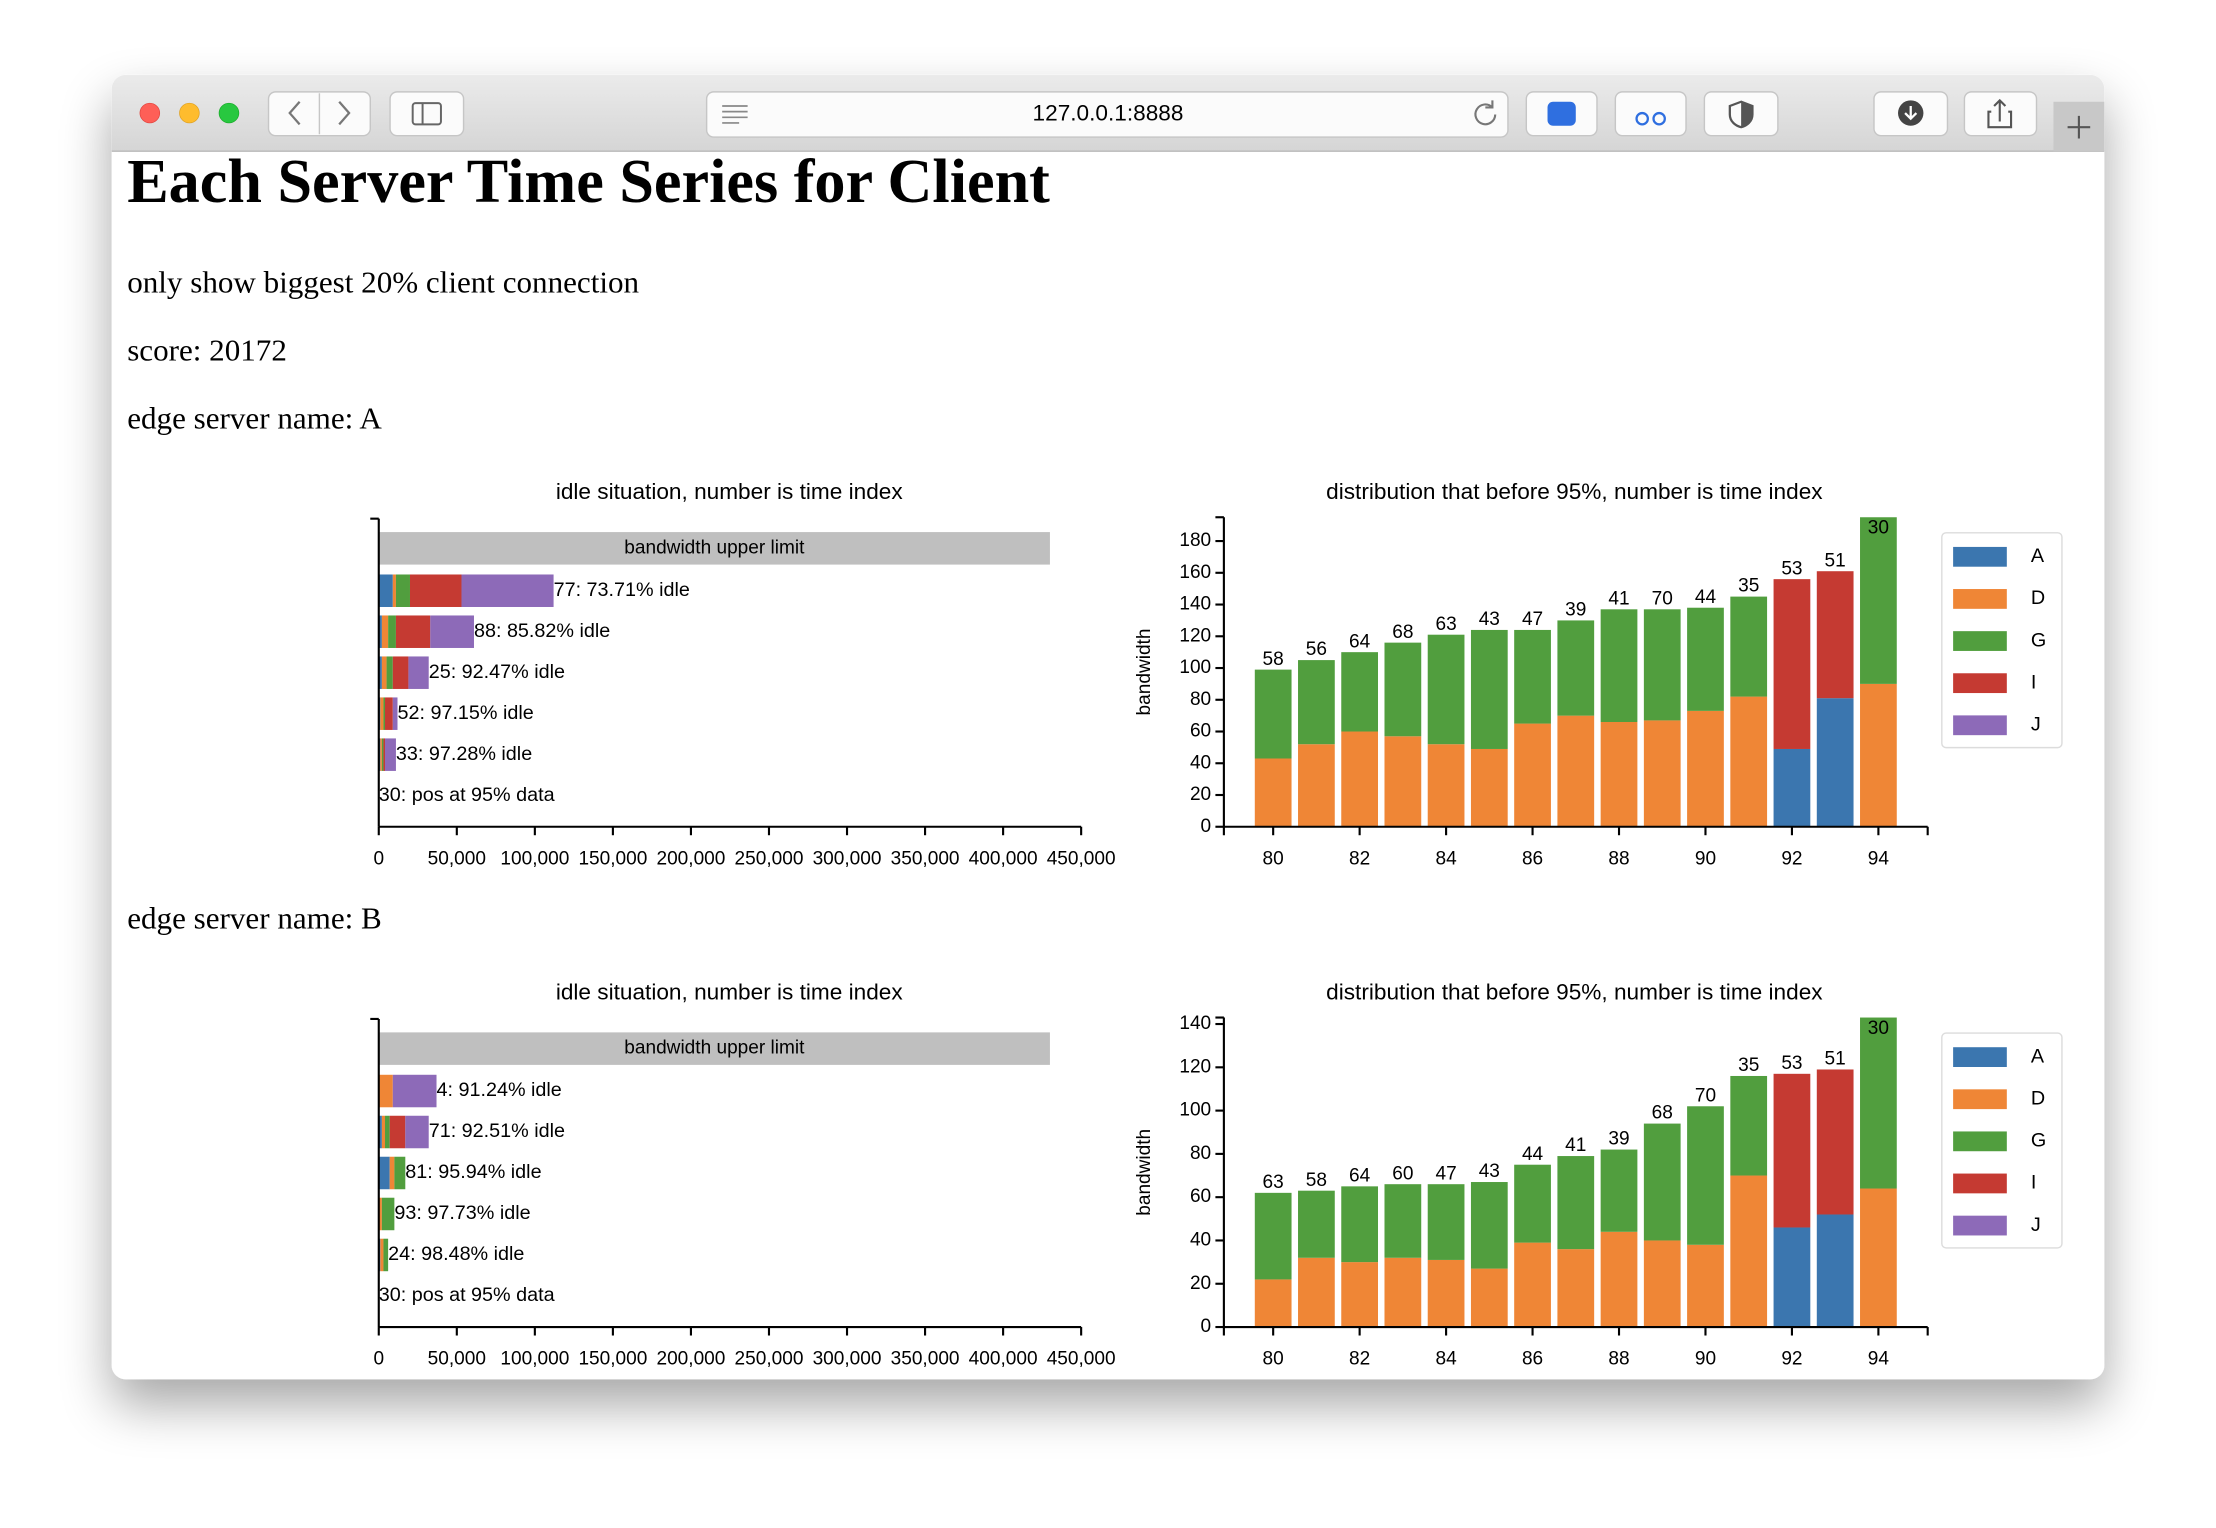 Image resolution: width=2216 pixels, height=1528 pixels. What do you see at coordinates (1200, 1153) in the screenshot?
I see `y-tick-label: 80` at bounding box center [1200, 1153].